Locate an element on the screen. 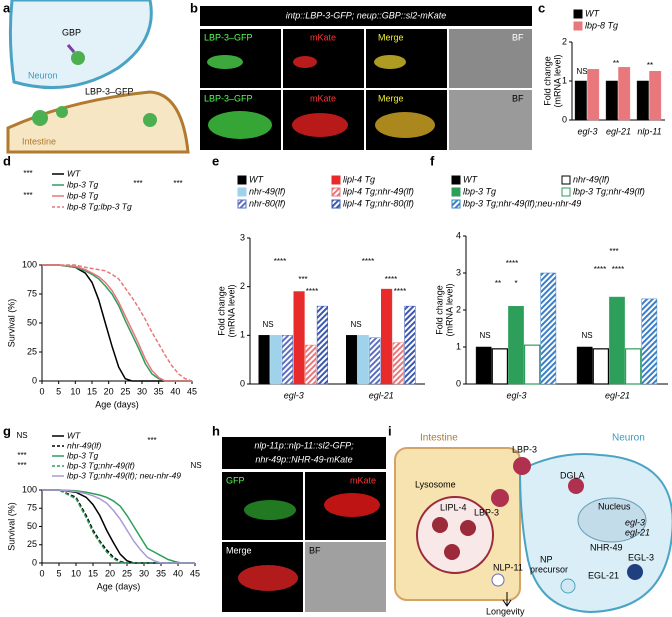  legend-label: lbp-3 Tg;nhr-49(lf); neu-nhr-49 is located at coordinates (124, 475).